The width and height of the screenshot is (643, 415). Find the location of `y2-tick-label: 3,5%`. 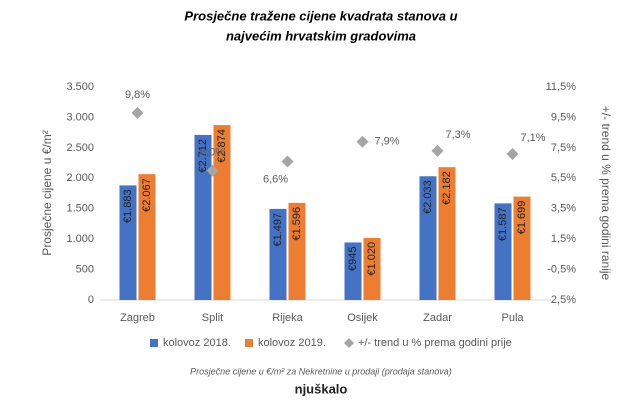

y2-tick-label: 3,5% is located at coordinates (563, 209).